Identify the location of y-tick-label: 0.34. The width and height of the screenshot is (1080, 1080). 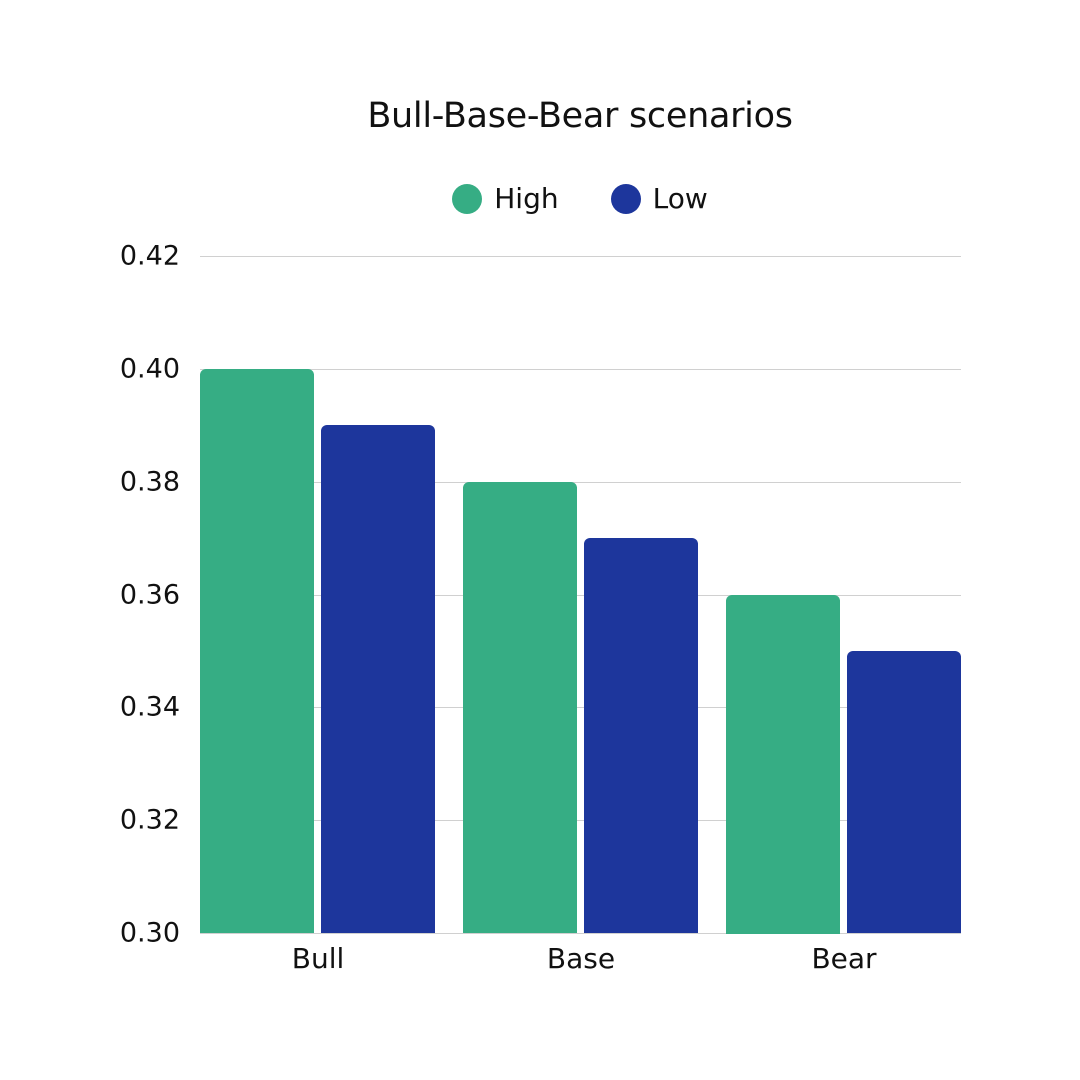
(149, 707).